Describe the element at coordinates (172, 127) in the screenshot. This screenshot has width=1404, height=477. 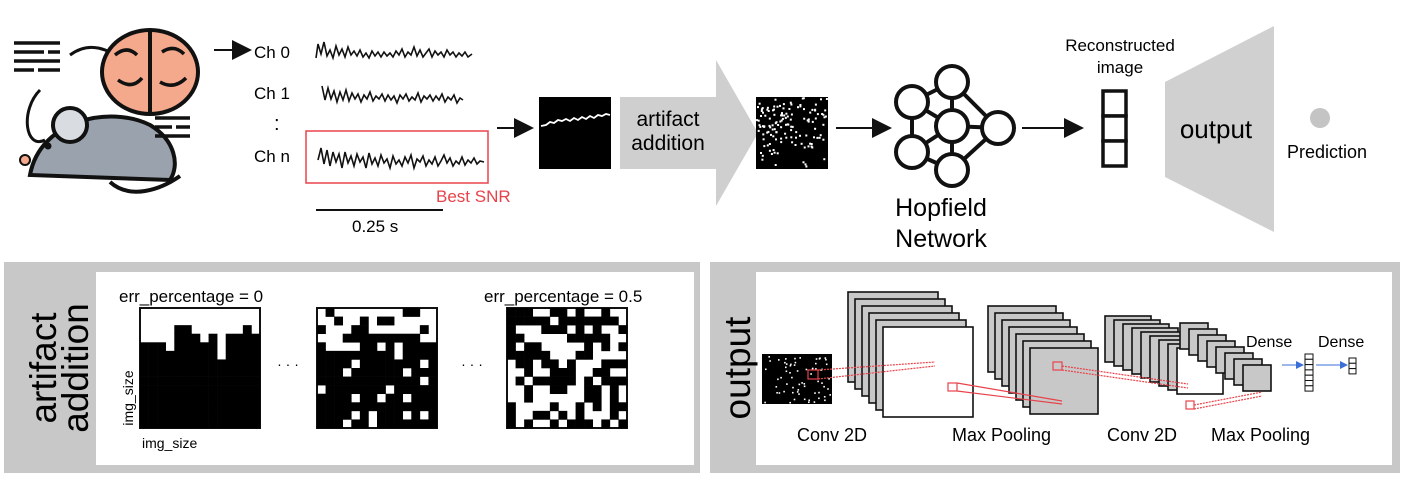
I see `data-lines-icon-right` at that location.